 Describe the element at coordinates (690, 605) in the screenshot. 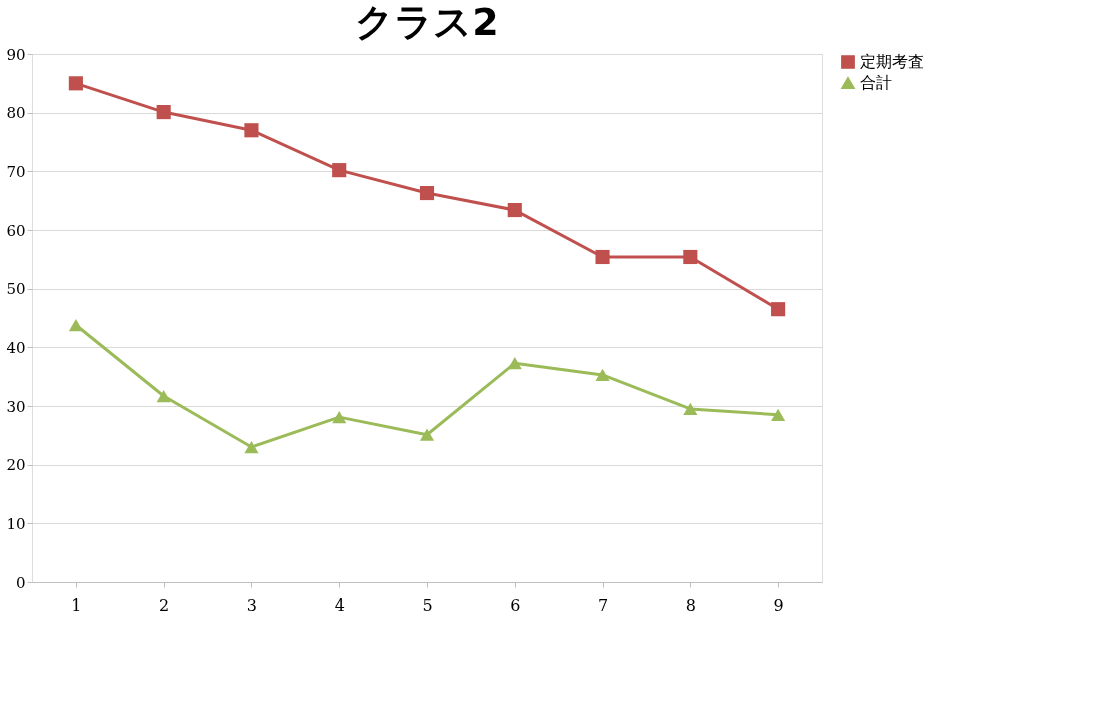

I see `x-tick-label: 8` at that location.